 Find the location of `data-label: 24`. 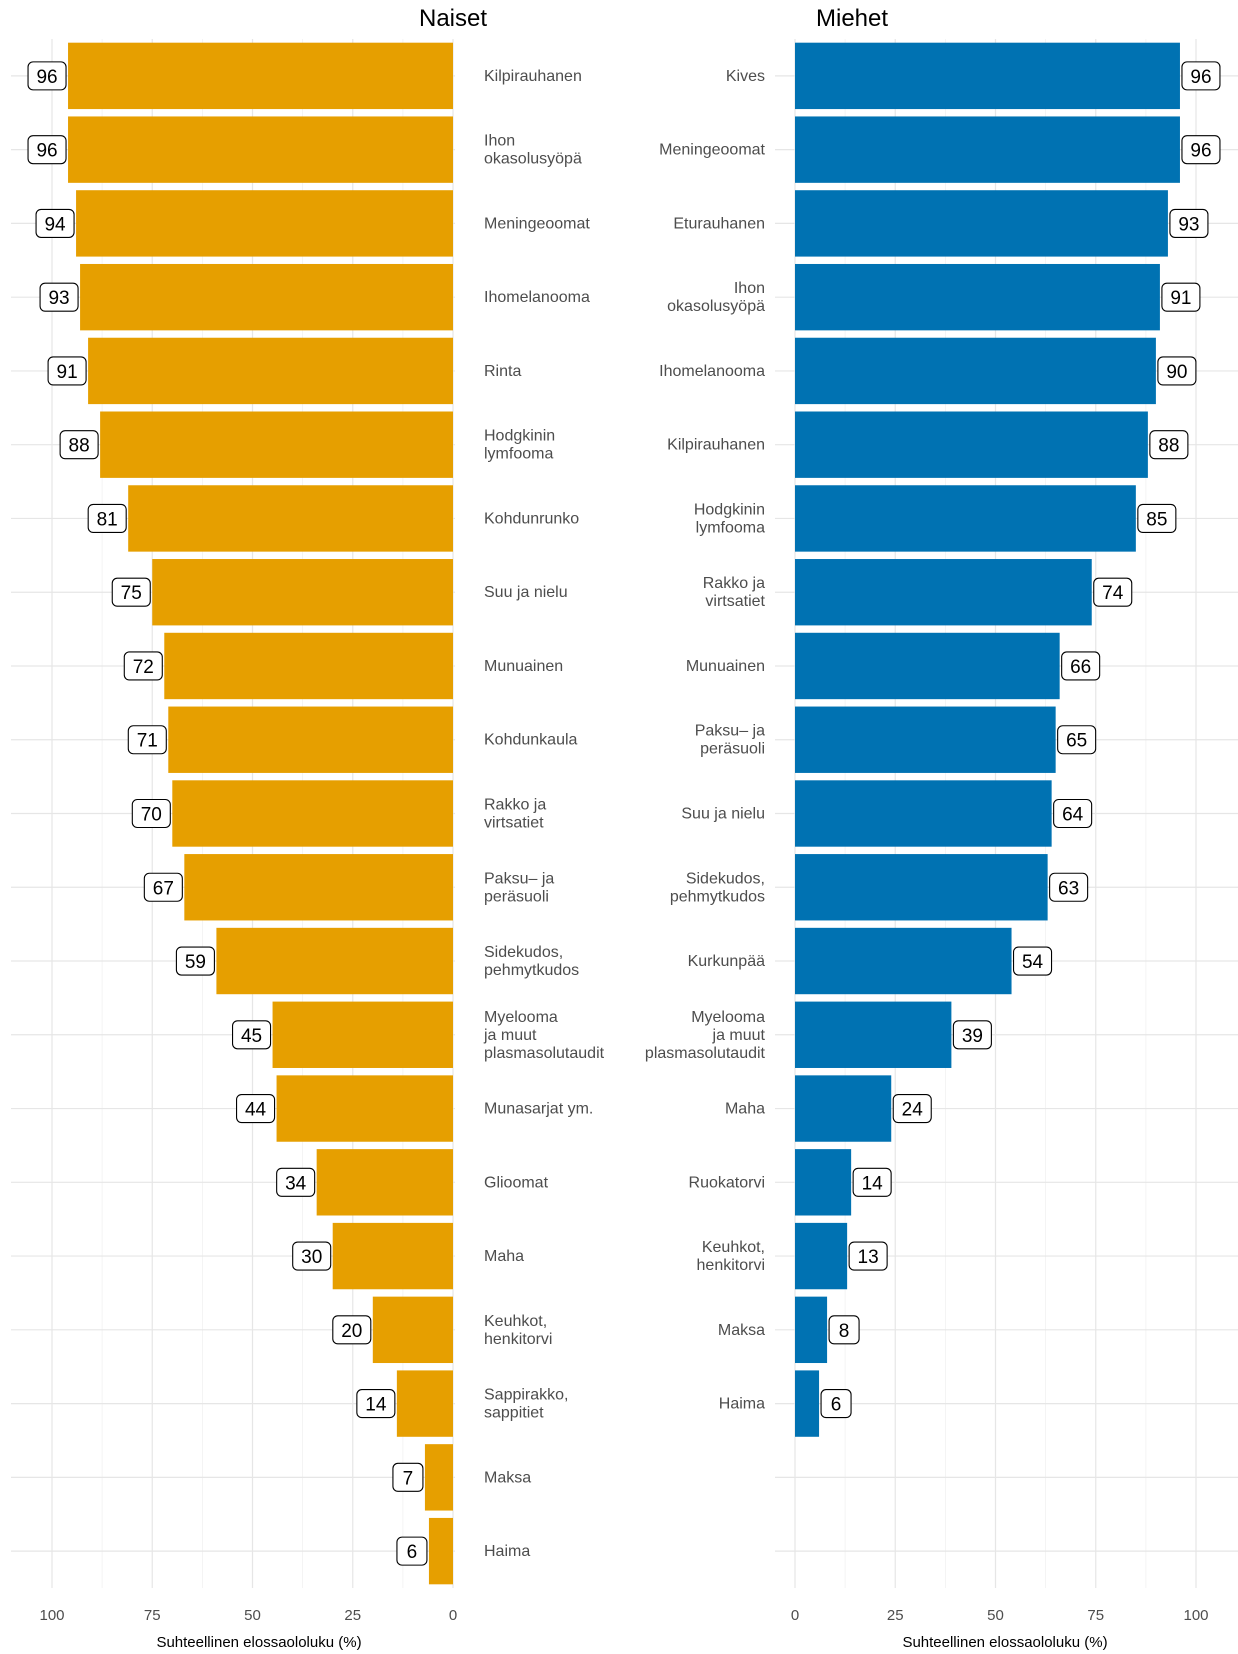

data-label: 24 is located at coordinates (912, 1108).